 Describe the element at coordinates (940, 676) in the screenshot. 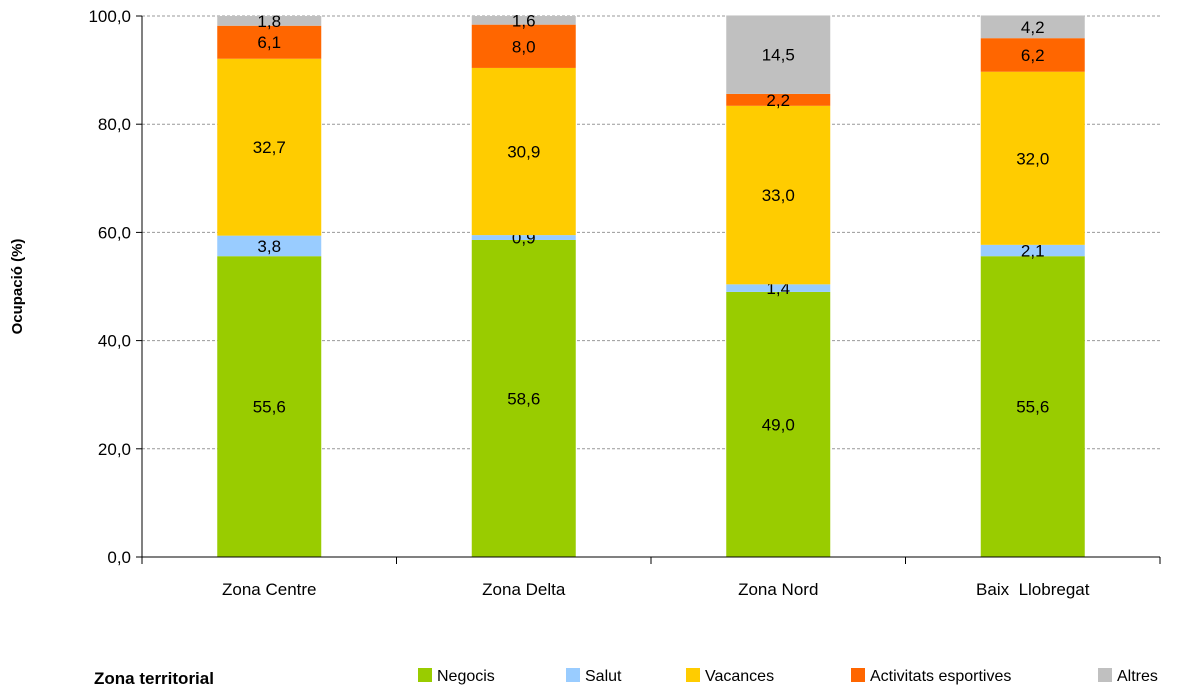

I see `legend-label: Activitats esportives` at that location.